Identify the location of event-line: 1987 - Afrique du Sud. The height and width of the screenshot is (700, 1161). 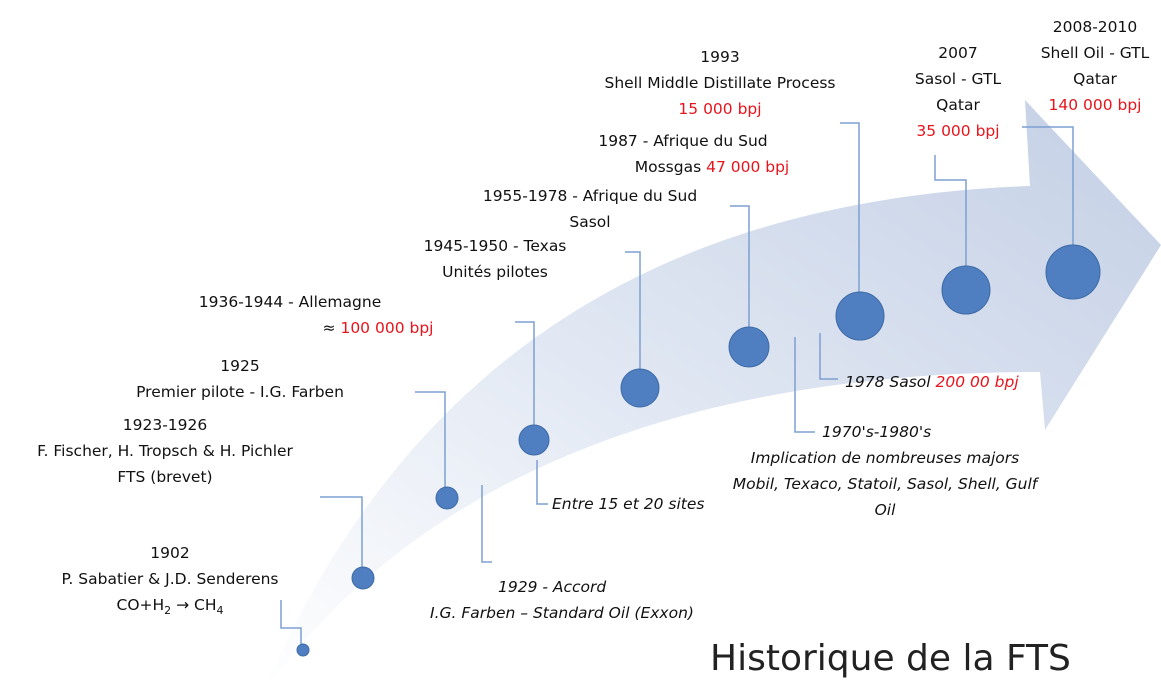
(682, 141).